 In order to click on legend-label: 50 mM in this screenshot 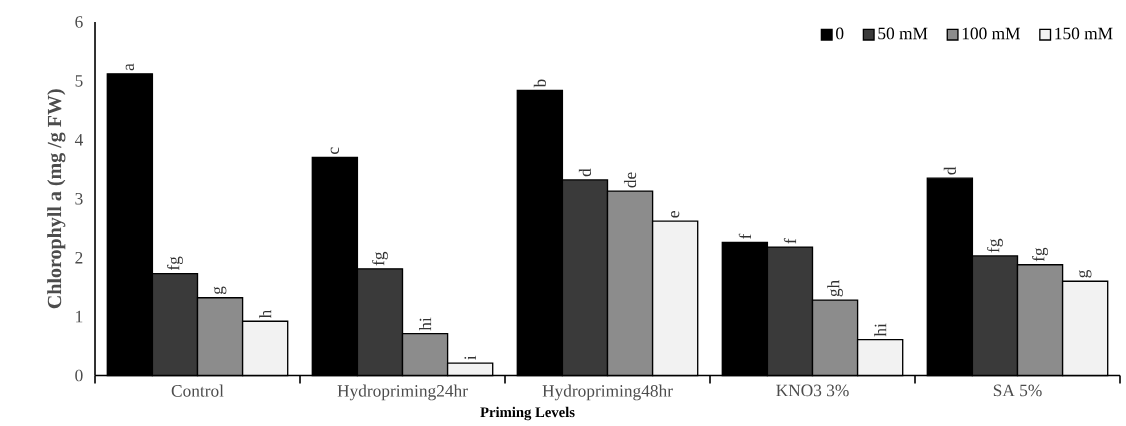, I will do `click(903, 33)`.